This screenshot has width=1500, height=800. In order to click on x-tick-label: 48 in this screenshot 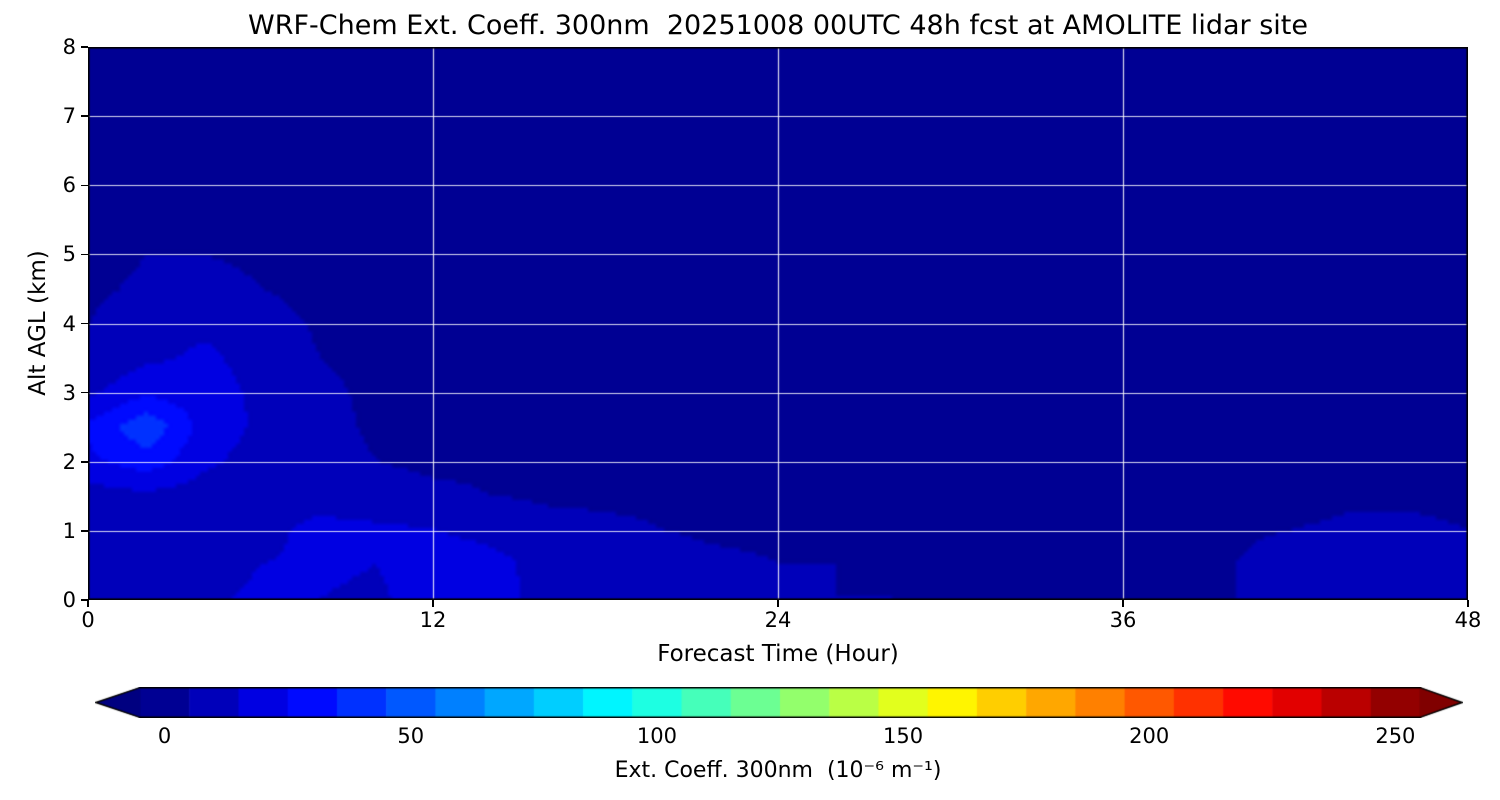, I will do `click(1468, 620)`.